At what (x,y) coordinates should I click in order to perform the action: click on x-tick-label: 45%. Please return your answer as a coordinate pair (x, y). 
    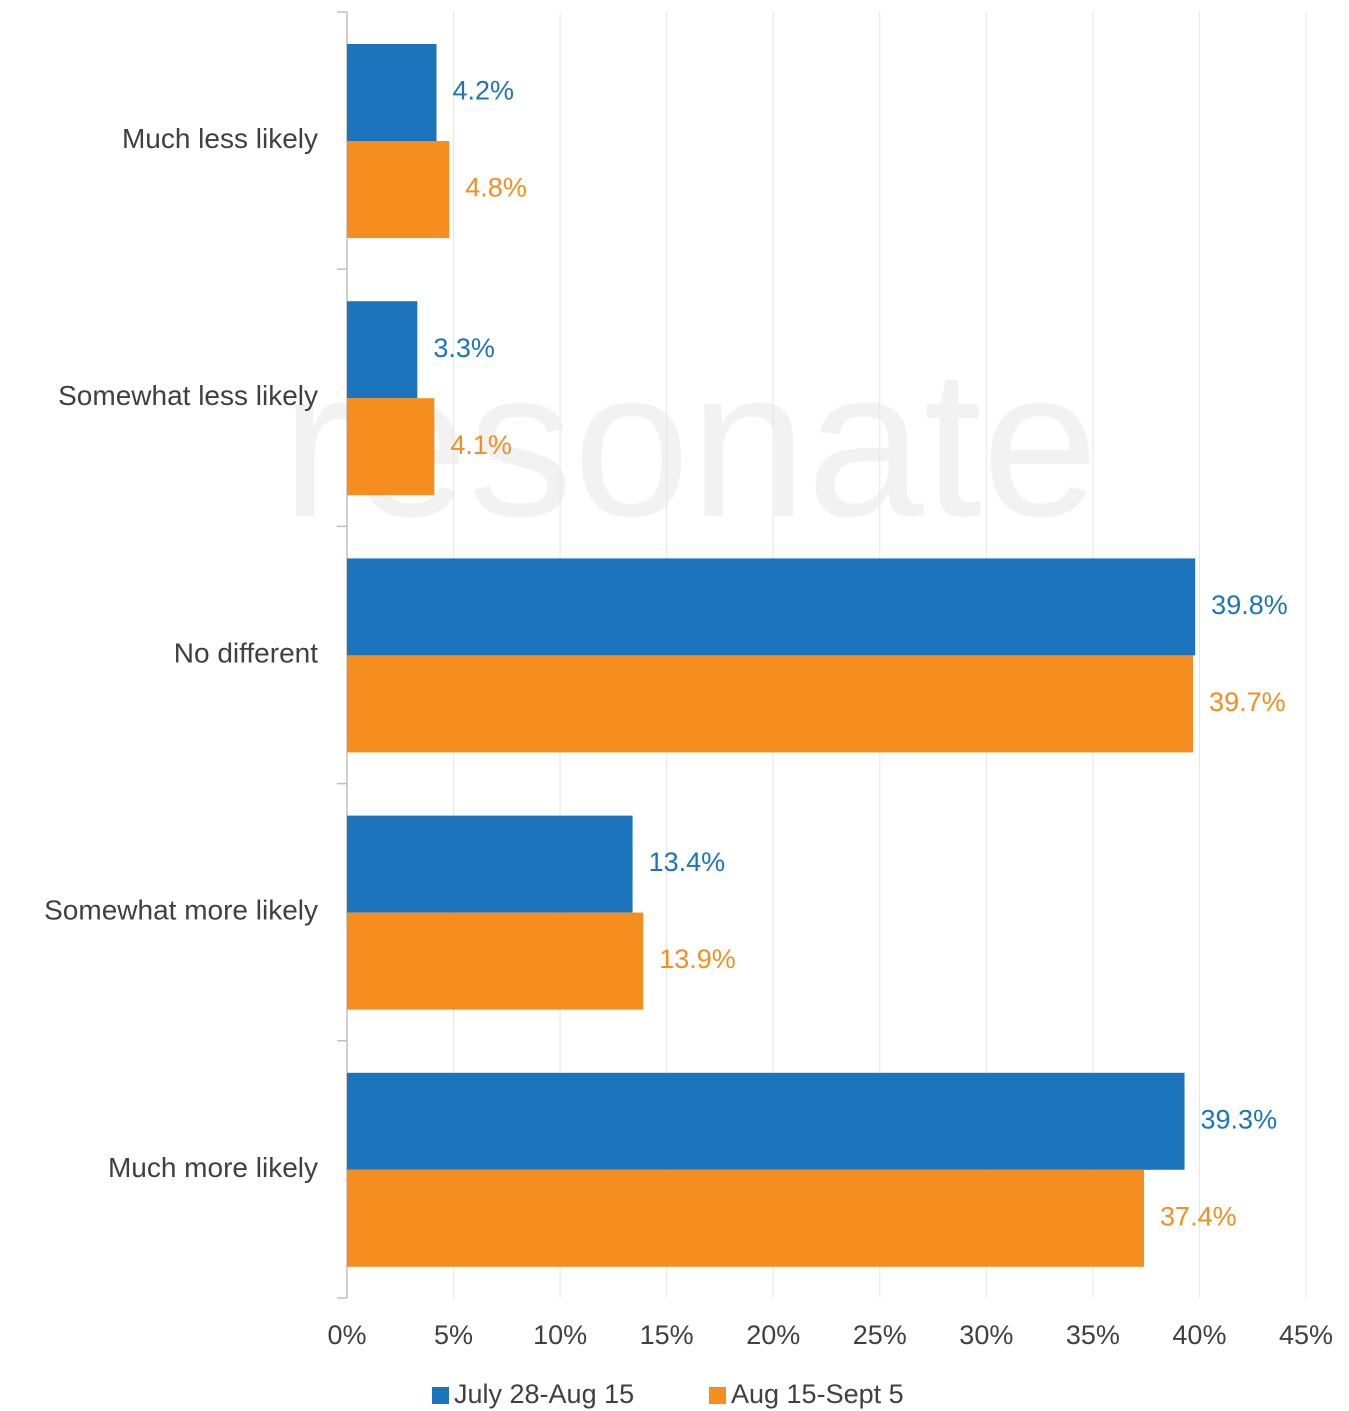
    Looking at the image, I should click on (1306, 1335).